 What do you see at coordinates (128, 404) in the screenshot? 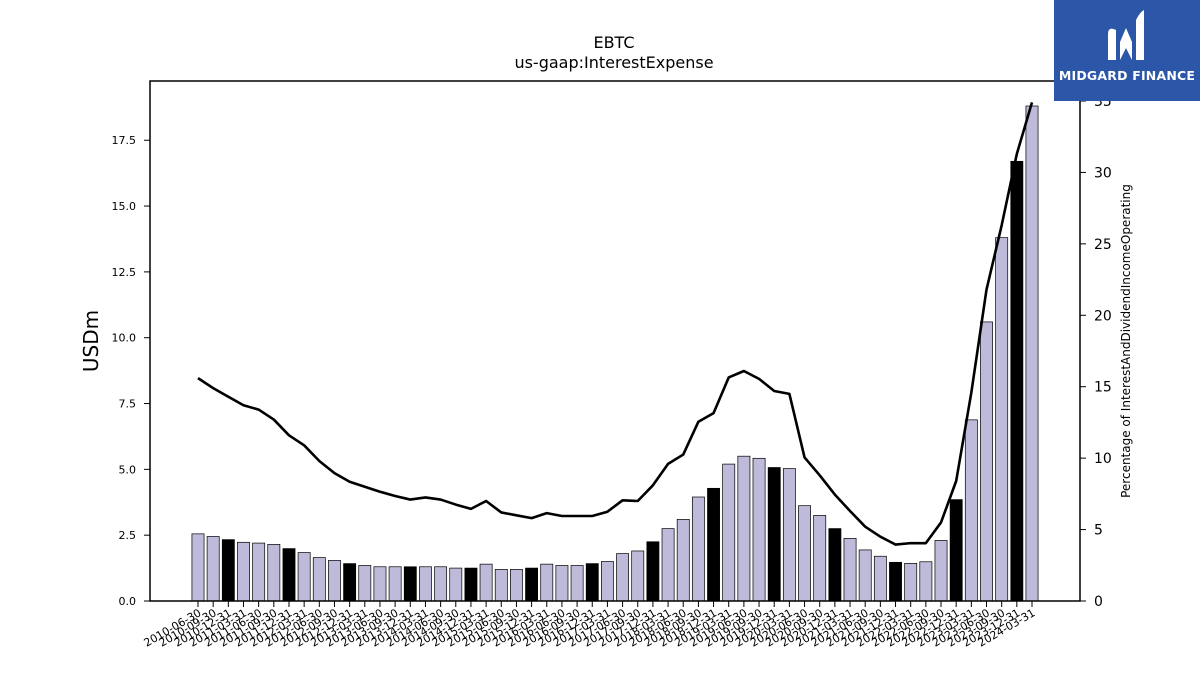
I see `y-tick-label: 7.5` at bounding box center [128, 404].